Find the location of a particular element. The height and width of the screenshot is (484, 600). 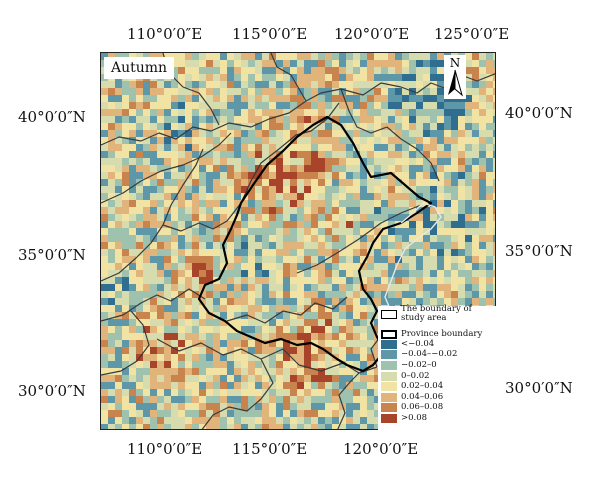

left-lat-label: 40°0′0″N is located at coordinates (52, 117).